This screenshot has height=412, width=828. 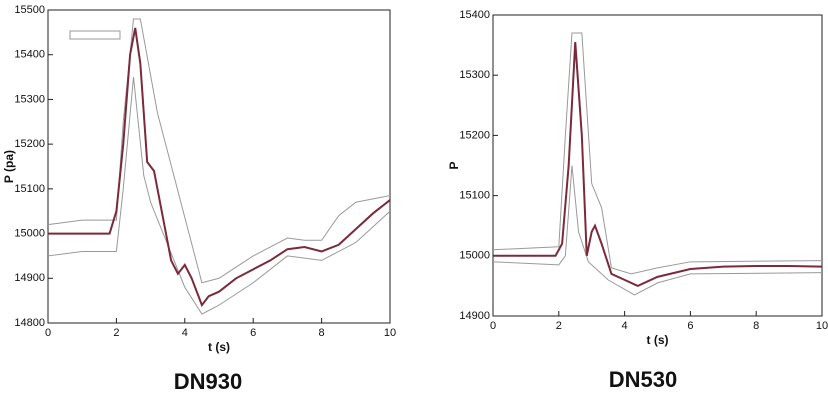 What do you see at coordinates (95, 35) in the screenshot?
I see `legend-box` at bounding box center [95, 35].